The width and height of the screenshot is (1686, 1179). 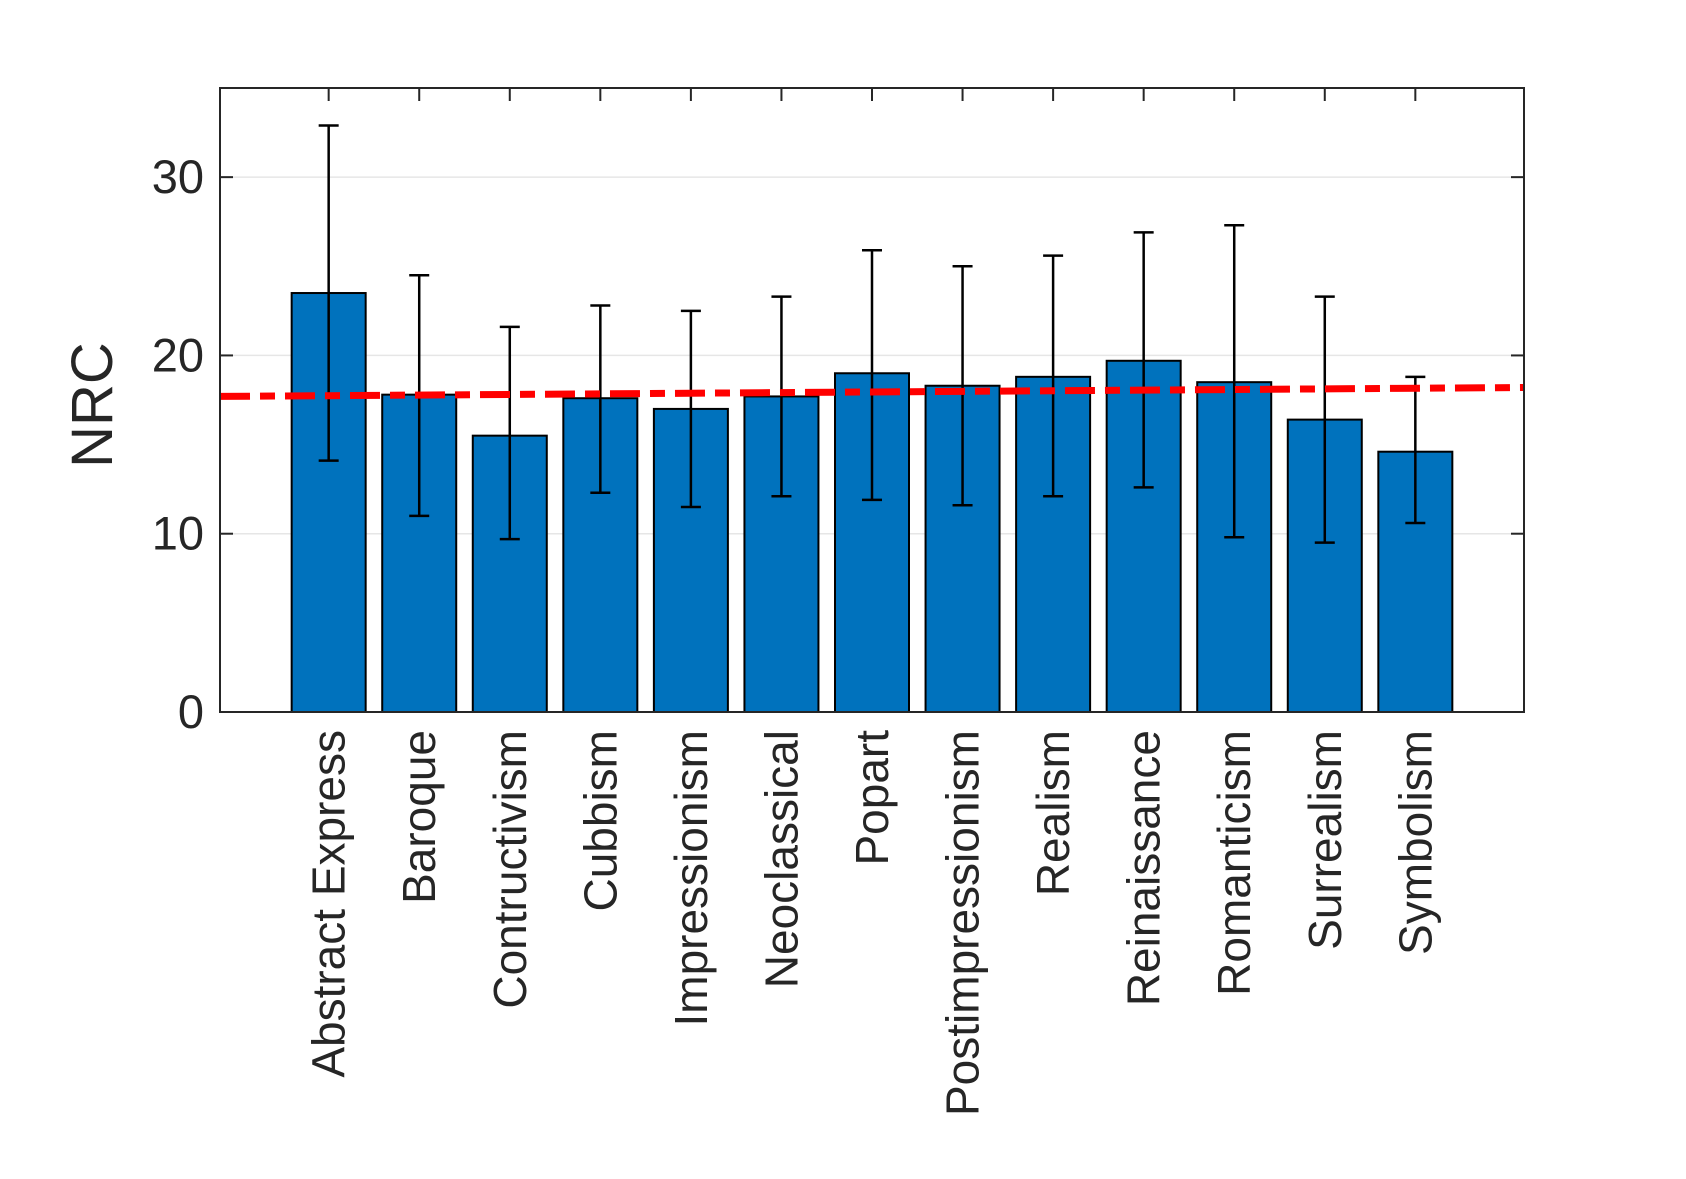 What do you see at coordinates (691, 878) in the screenshot?
I see `x-tick-label-impressionism: Impressionism` at bounding box center [691, 878].